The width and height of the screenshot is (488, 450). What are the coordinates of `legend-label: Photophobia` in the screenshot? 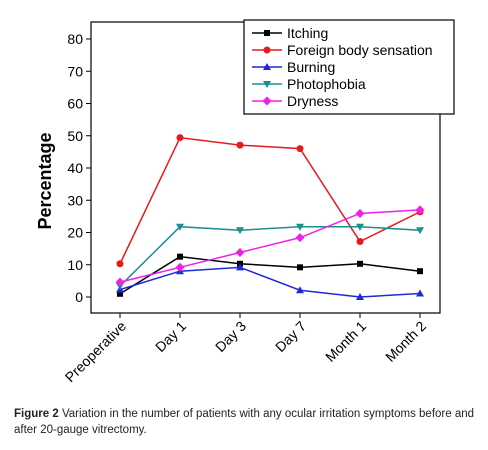 It's located at (326, 84).